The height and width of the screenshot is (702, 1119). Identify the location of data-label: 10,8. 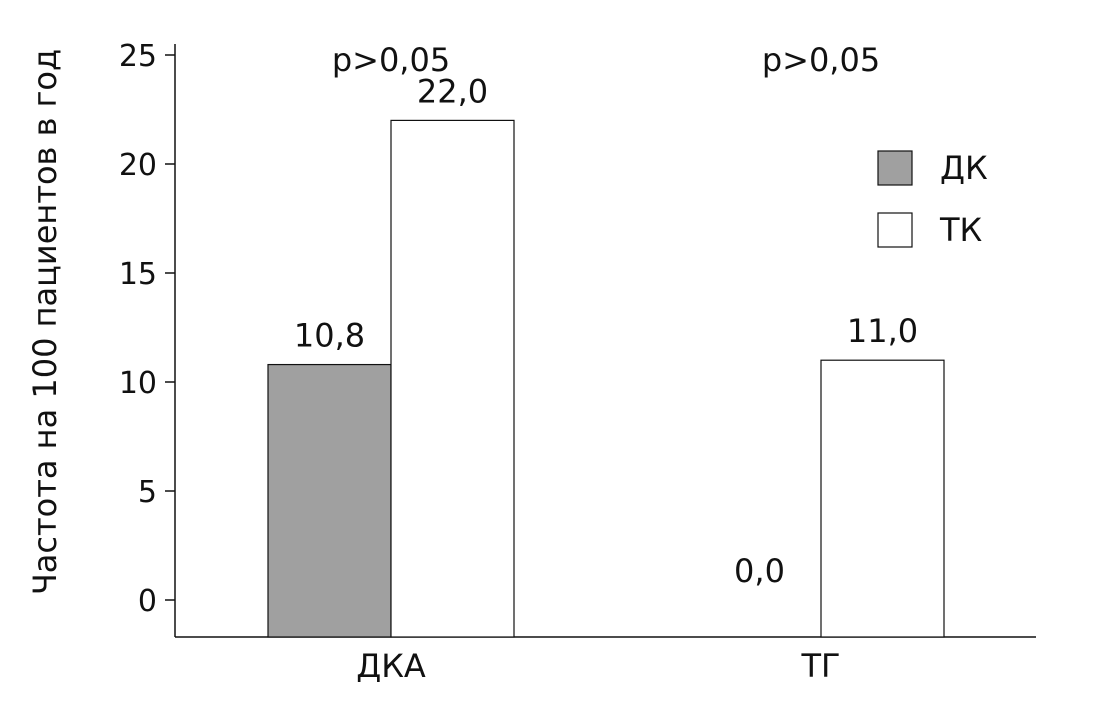
(329, 336).